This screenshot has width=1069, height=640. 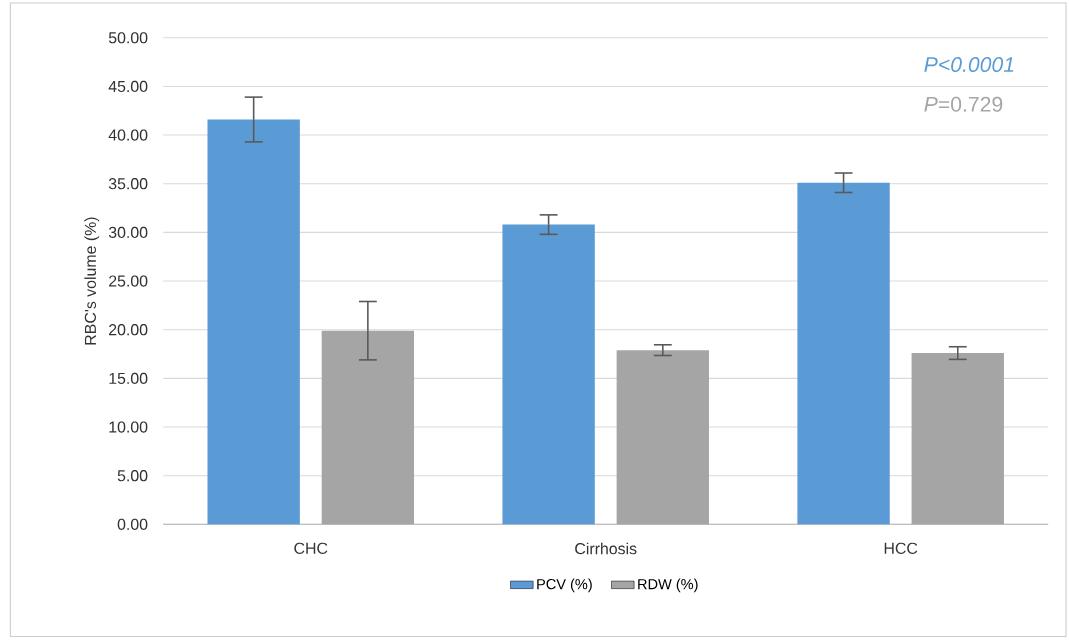 What do you see at coordinates (311, 548) in the screenshot?
I see `x-tick-label: CHC` at bounding box center [311, 548].